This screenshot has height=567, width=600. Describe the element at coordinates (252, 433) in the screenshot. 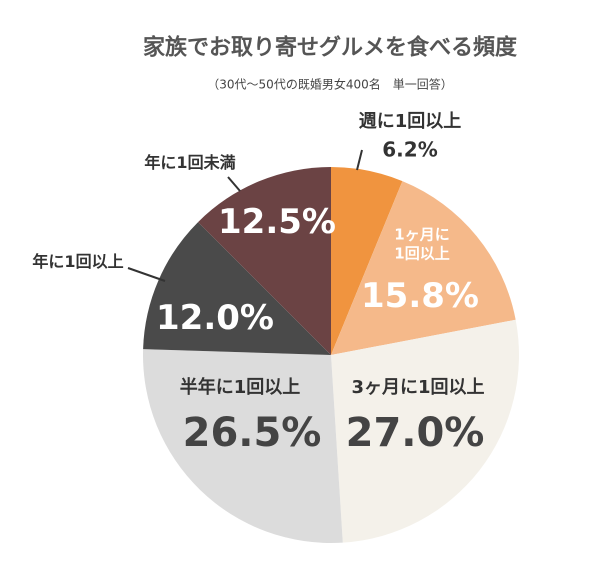

I see `value-label: 26.5%` at that location.